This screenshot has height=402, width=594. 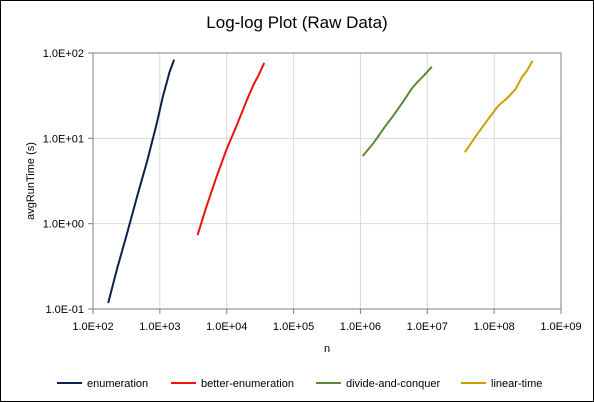 I want to click on series-line-better-enumeration, so click(x=230, y=149).